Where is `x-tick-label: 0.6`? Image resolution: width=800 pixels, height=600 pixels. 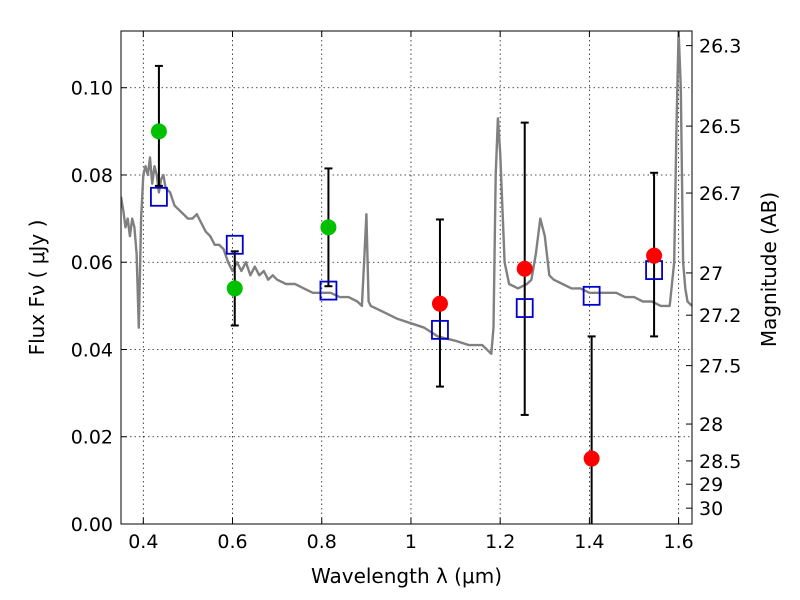
x-tick-label: 0.6 is located at coordinates (232, 542).